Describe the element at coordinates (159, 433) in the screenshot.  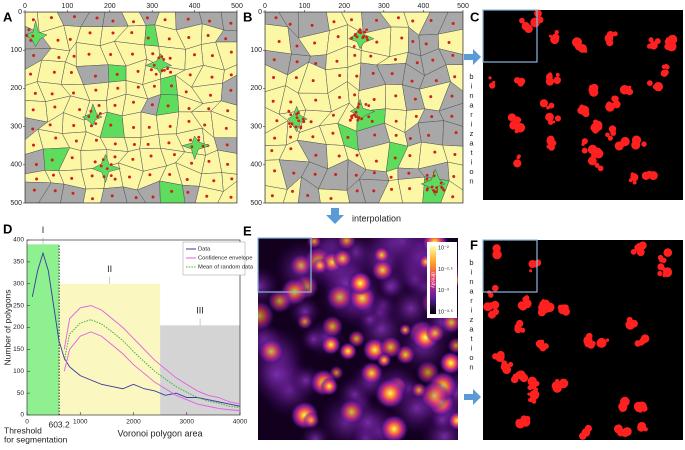
I see `x-axis-label: Voronoi polygon area` at that location.